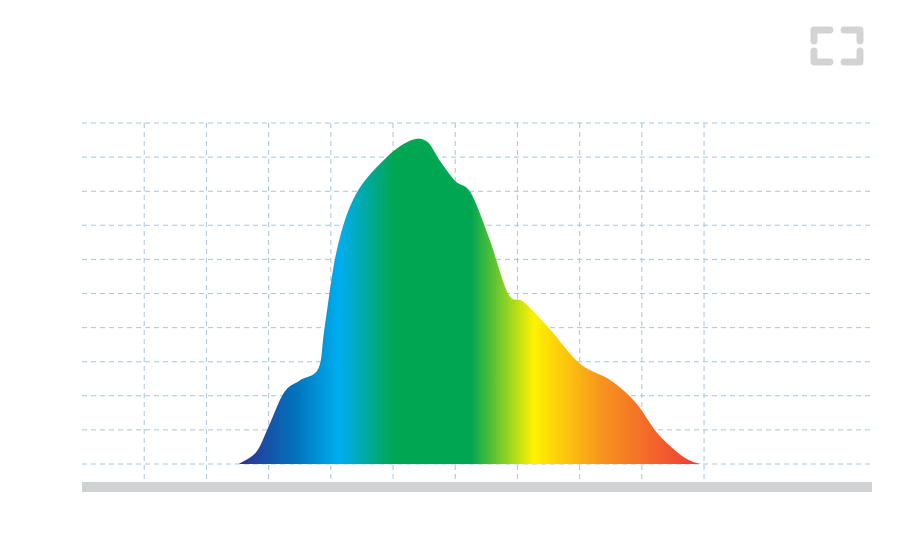 The image size is (900, 552). Describe the element at coordinates (477, 487) in the screenshot. I see `x-axis-baseline` at that location.